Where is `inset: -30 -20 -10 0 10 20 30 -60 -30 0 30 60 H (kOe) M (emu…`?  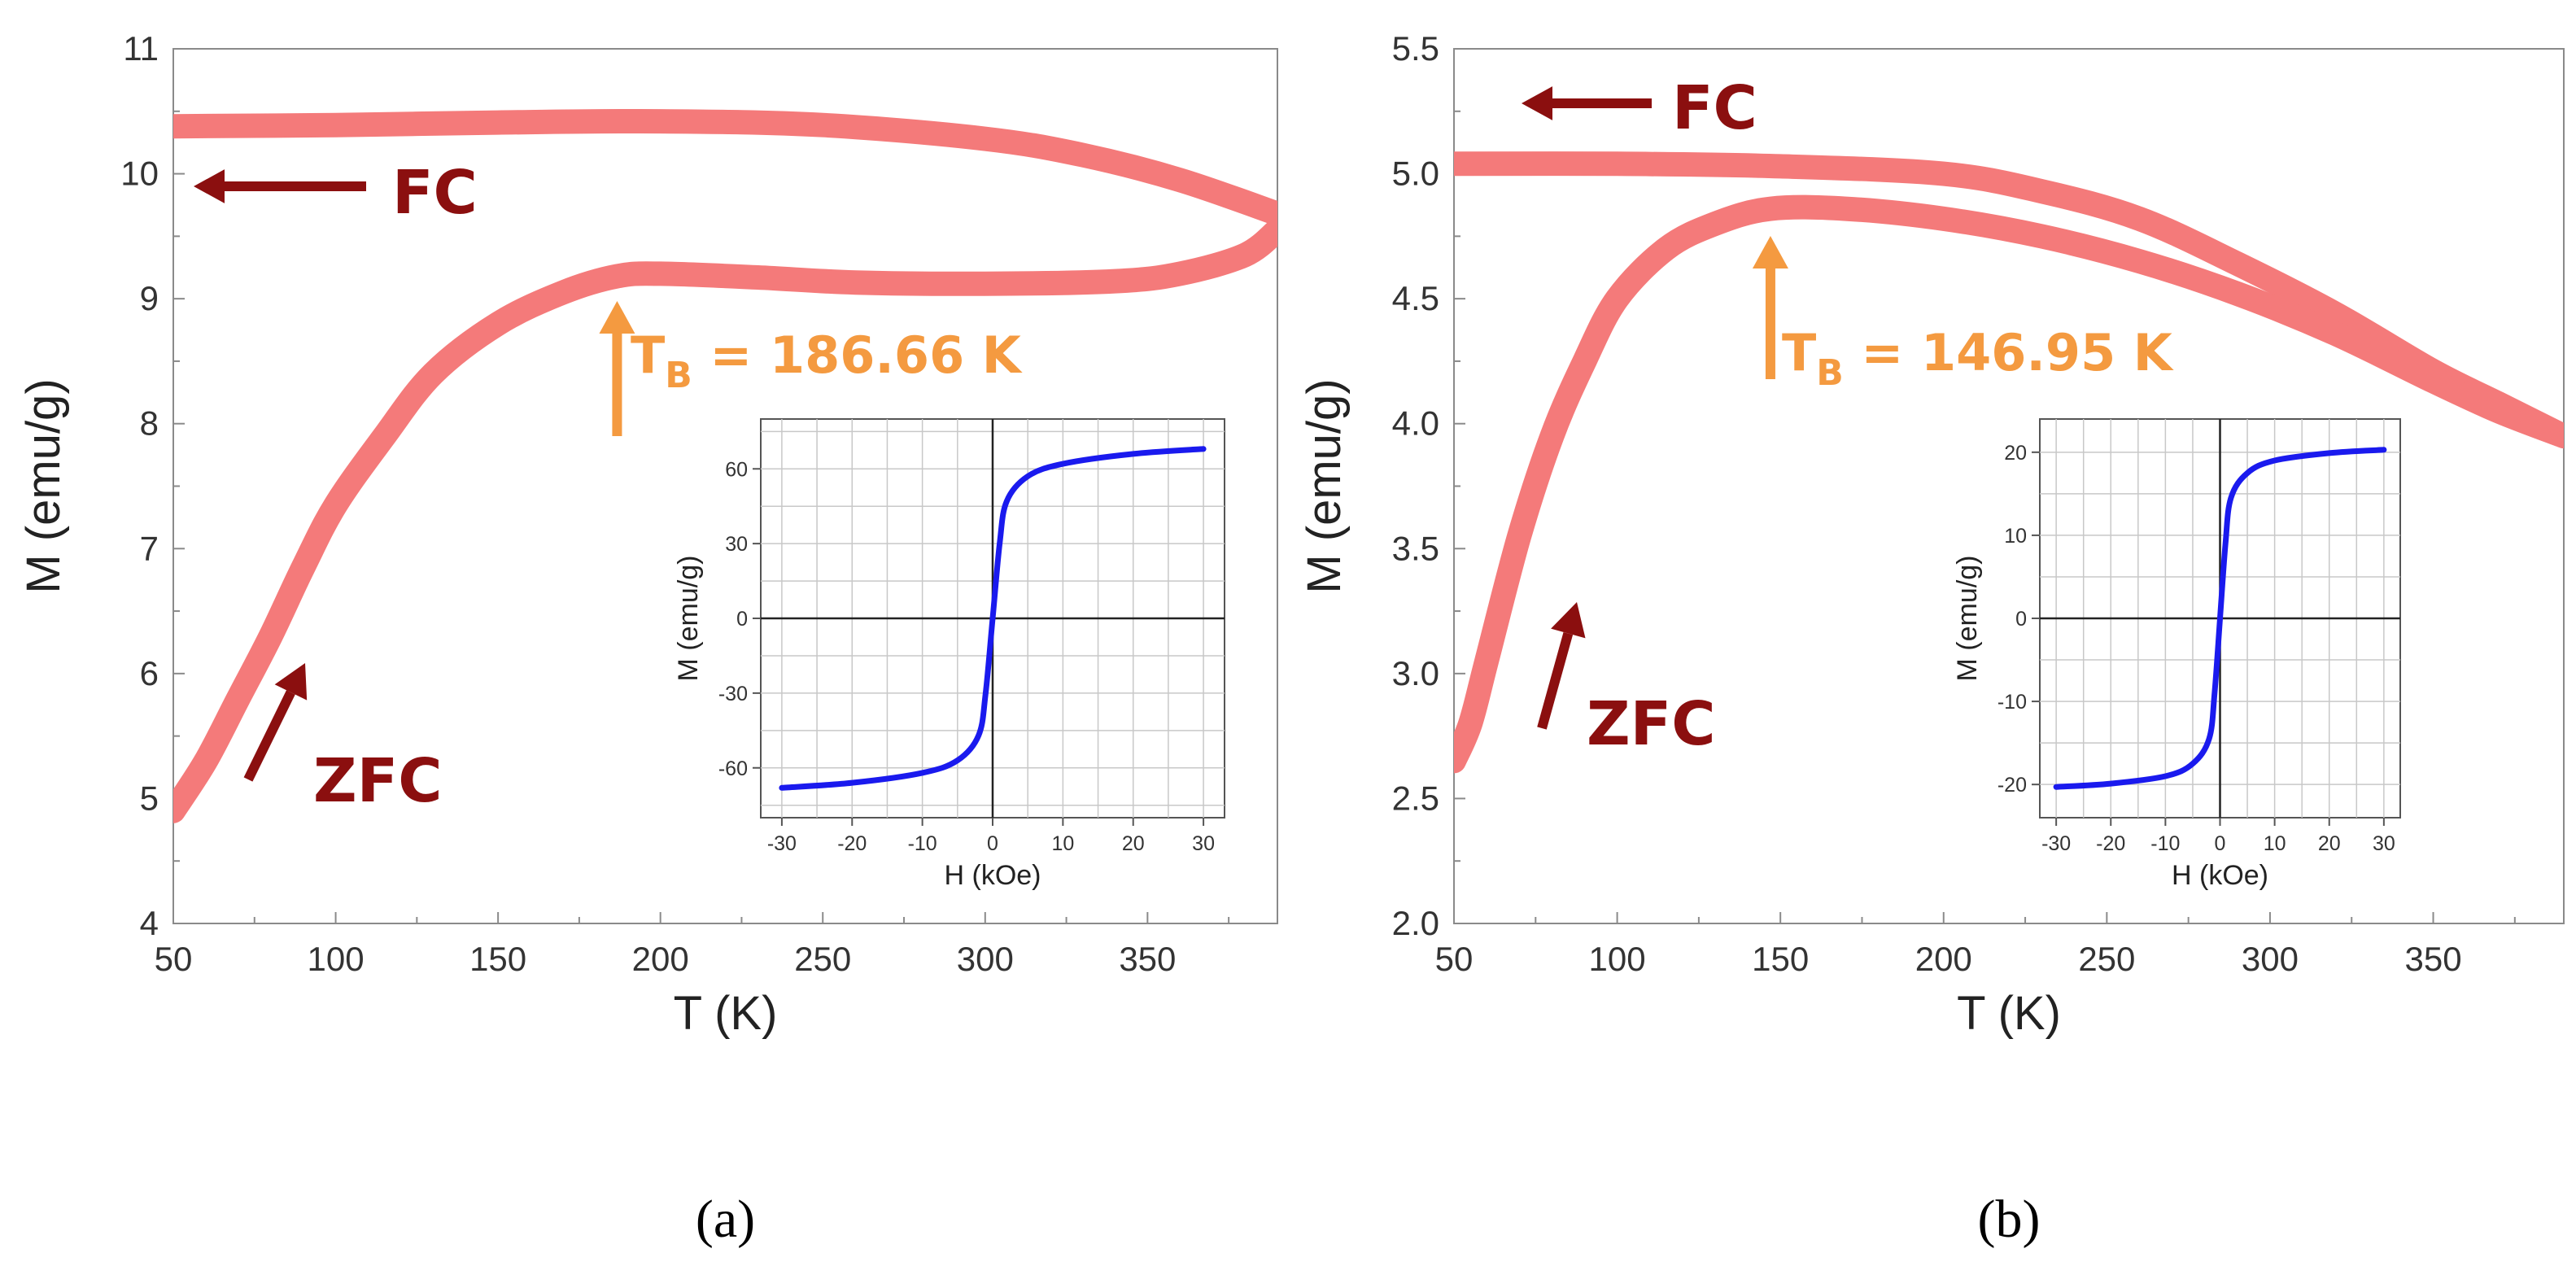 inset: -30 -20 -10 0 10 20 30 -60 -30 0 30 60 H (kOe) M (emu… is located at coordinates (949, 654).